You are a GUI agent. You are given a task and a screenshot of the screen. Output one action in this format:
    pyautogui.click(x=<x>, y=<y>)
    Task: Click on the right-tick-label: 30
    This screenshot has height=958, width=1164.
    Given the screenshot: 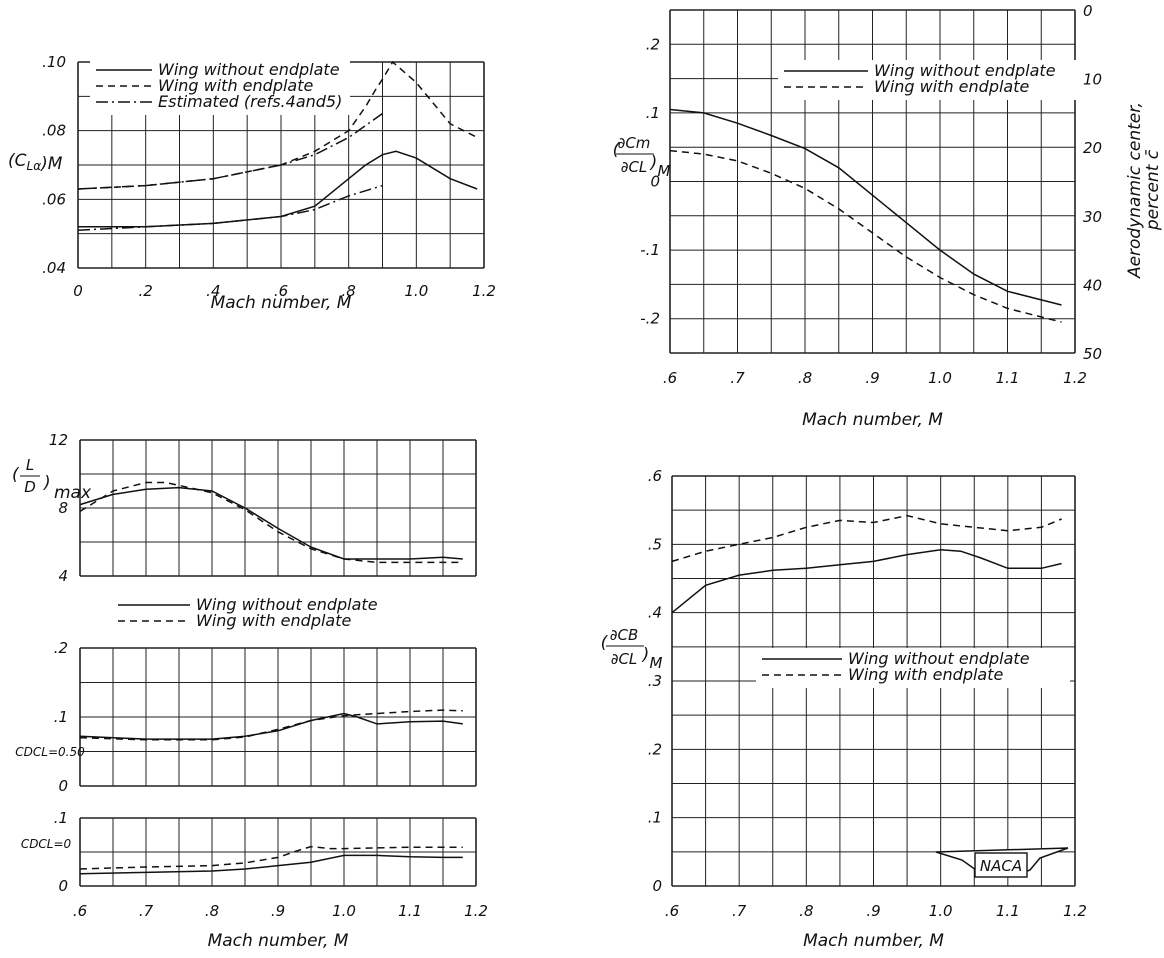 What is the action you would take?
    pyautogui.click(x=1092, y=217)
    